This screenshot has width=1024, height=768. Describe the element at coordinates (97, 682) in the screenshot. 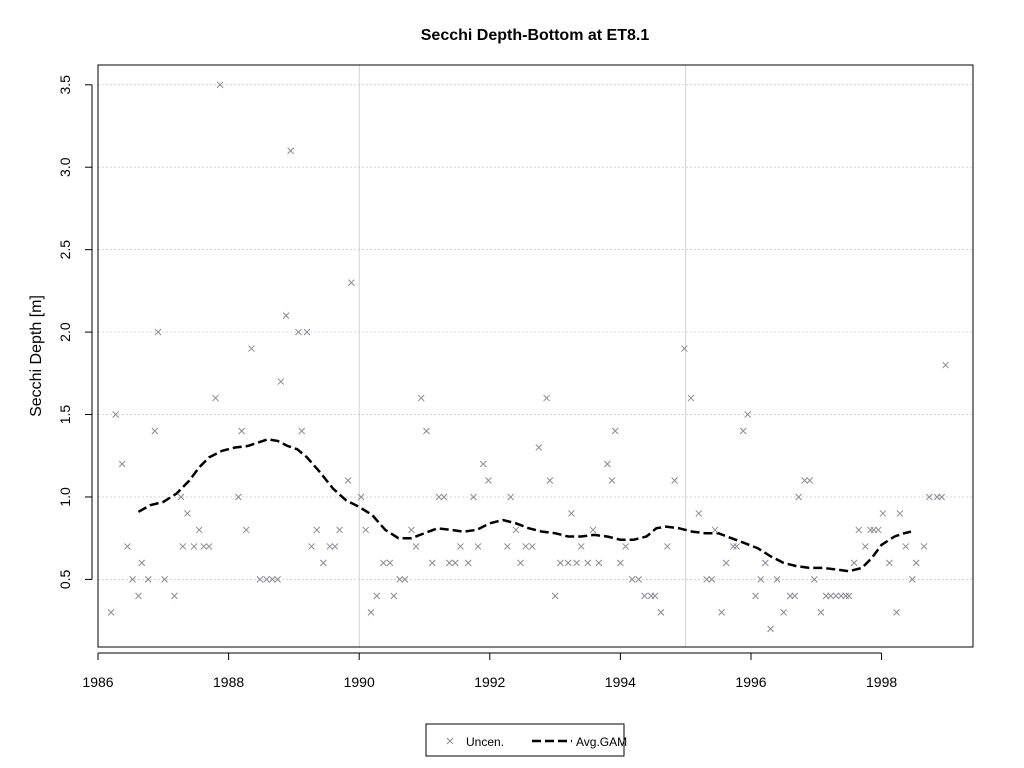

I see `x-tick-label-0: 1986` at that location.